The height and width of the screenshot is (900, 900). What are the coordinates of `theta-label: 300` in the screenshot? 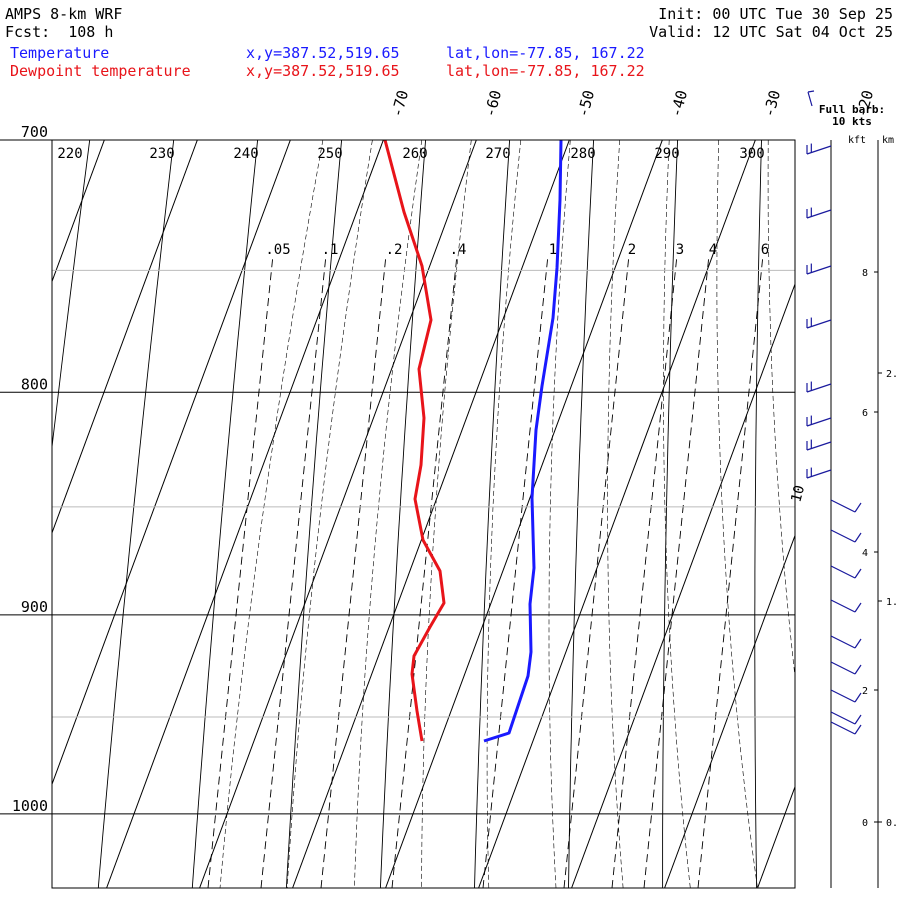 It's located at (751, 154).